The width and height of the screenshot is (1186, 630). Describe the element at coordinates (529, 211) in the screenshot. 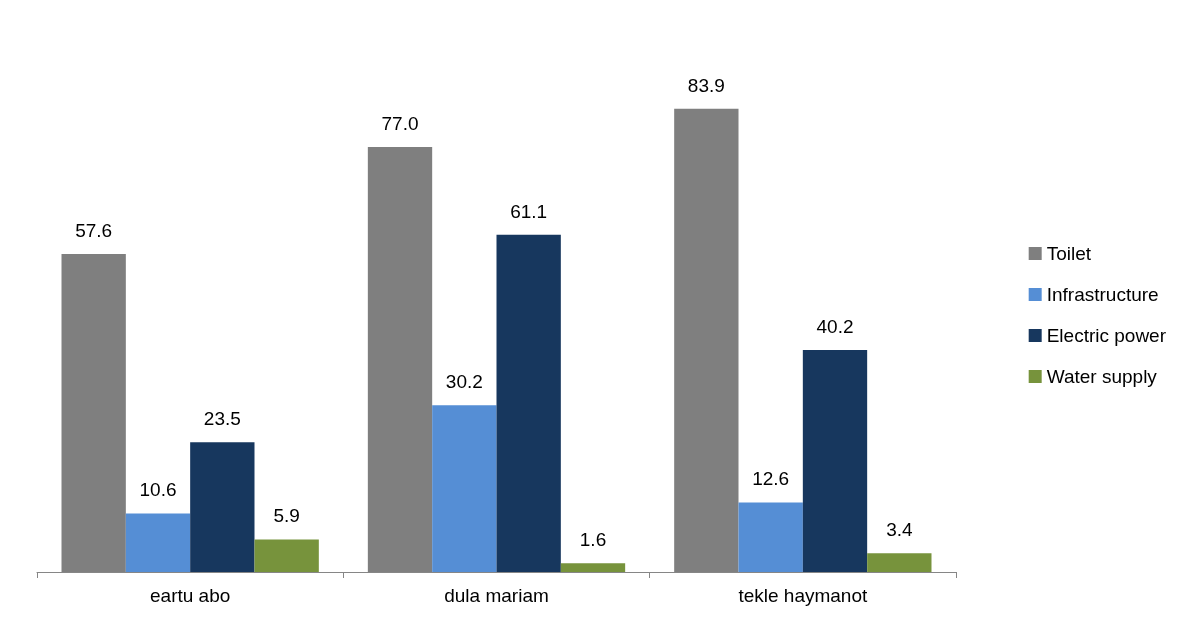

I see `data-label: 61.1` at that location.